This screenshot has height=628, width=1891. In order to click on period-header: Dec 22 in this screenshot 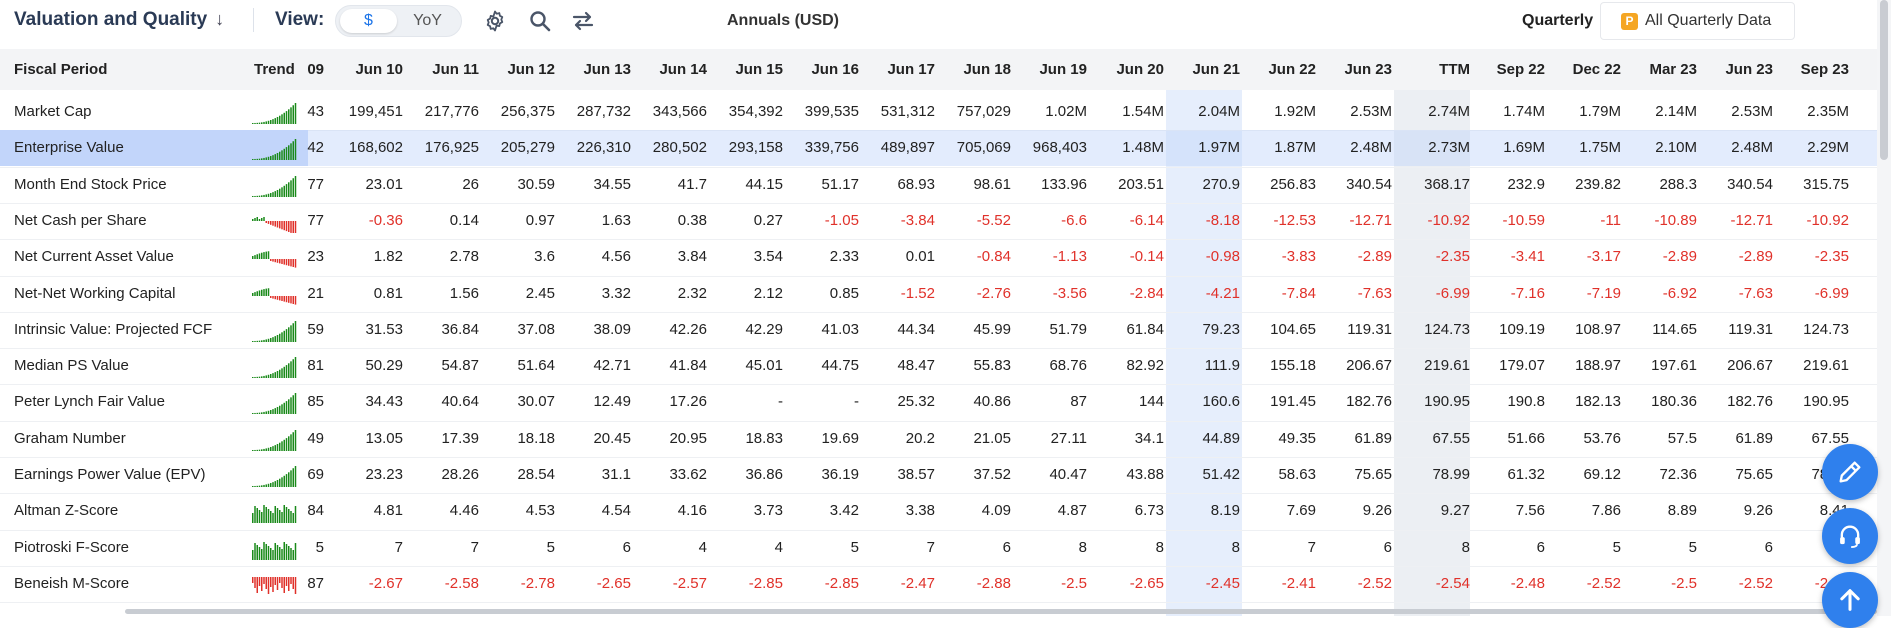, I will do `click(1596, 69)`.